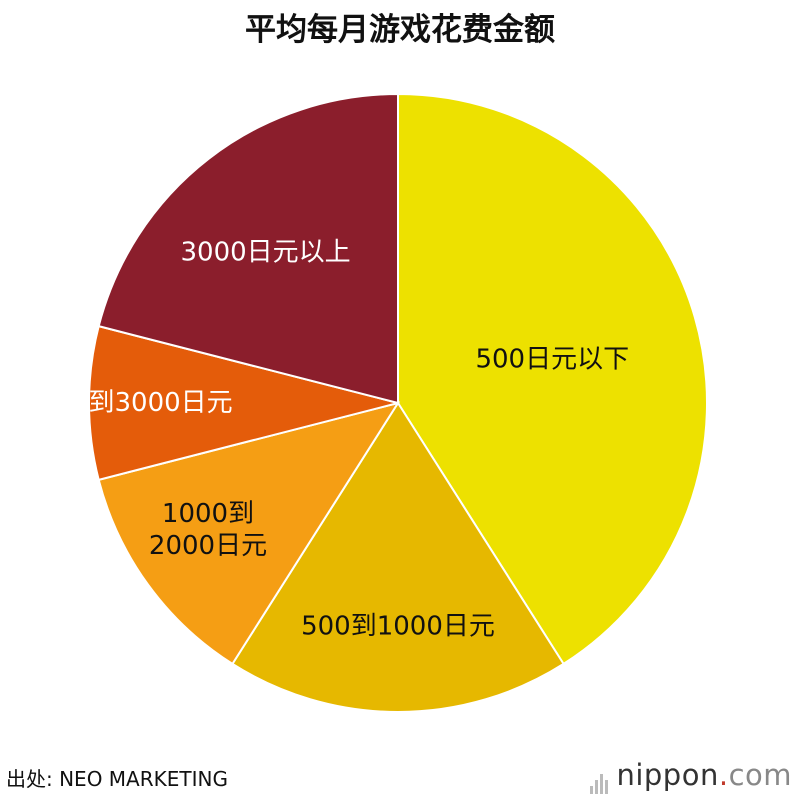  What do you see at coordinates (265, 253) in the screenshot?
I see `slice-label-5: 3000日元以上` at bounding box center [265, 253].